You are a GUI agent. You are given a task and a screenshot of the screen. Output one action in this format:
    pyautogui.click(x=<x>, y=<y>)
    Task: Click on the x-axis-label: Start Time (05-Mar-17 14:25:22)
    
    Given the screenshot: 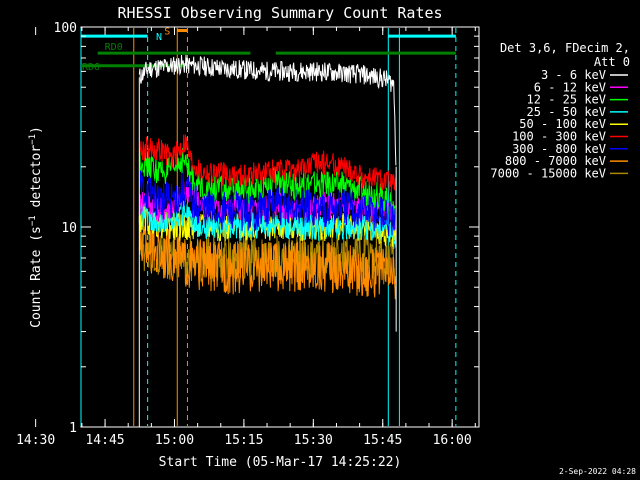 What is the action you would take?
    pyautogui.click(x=280, y=462)
    